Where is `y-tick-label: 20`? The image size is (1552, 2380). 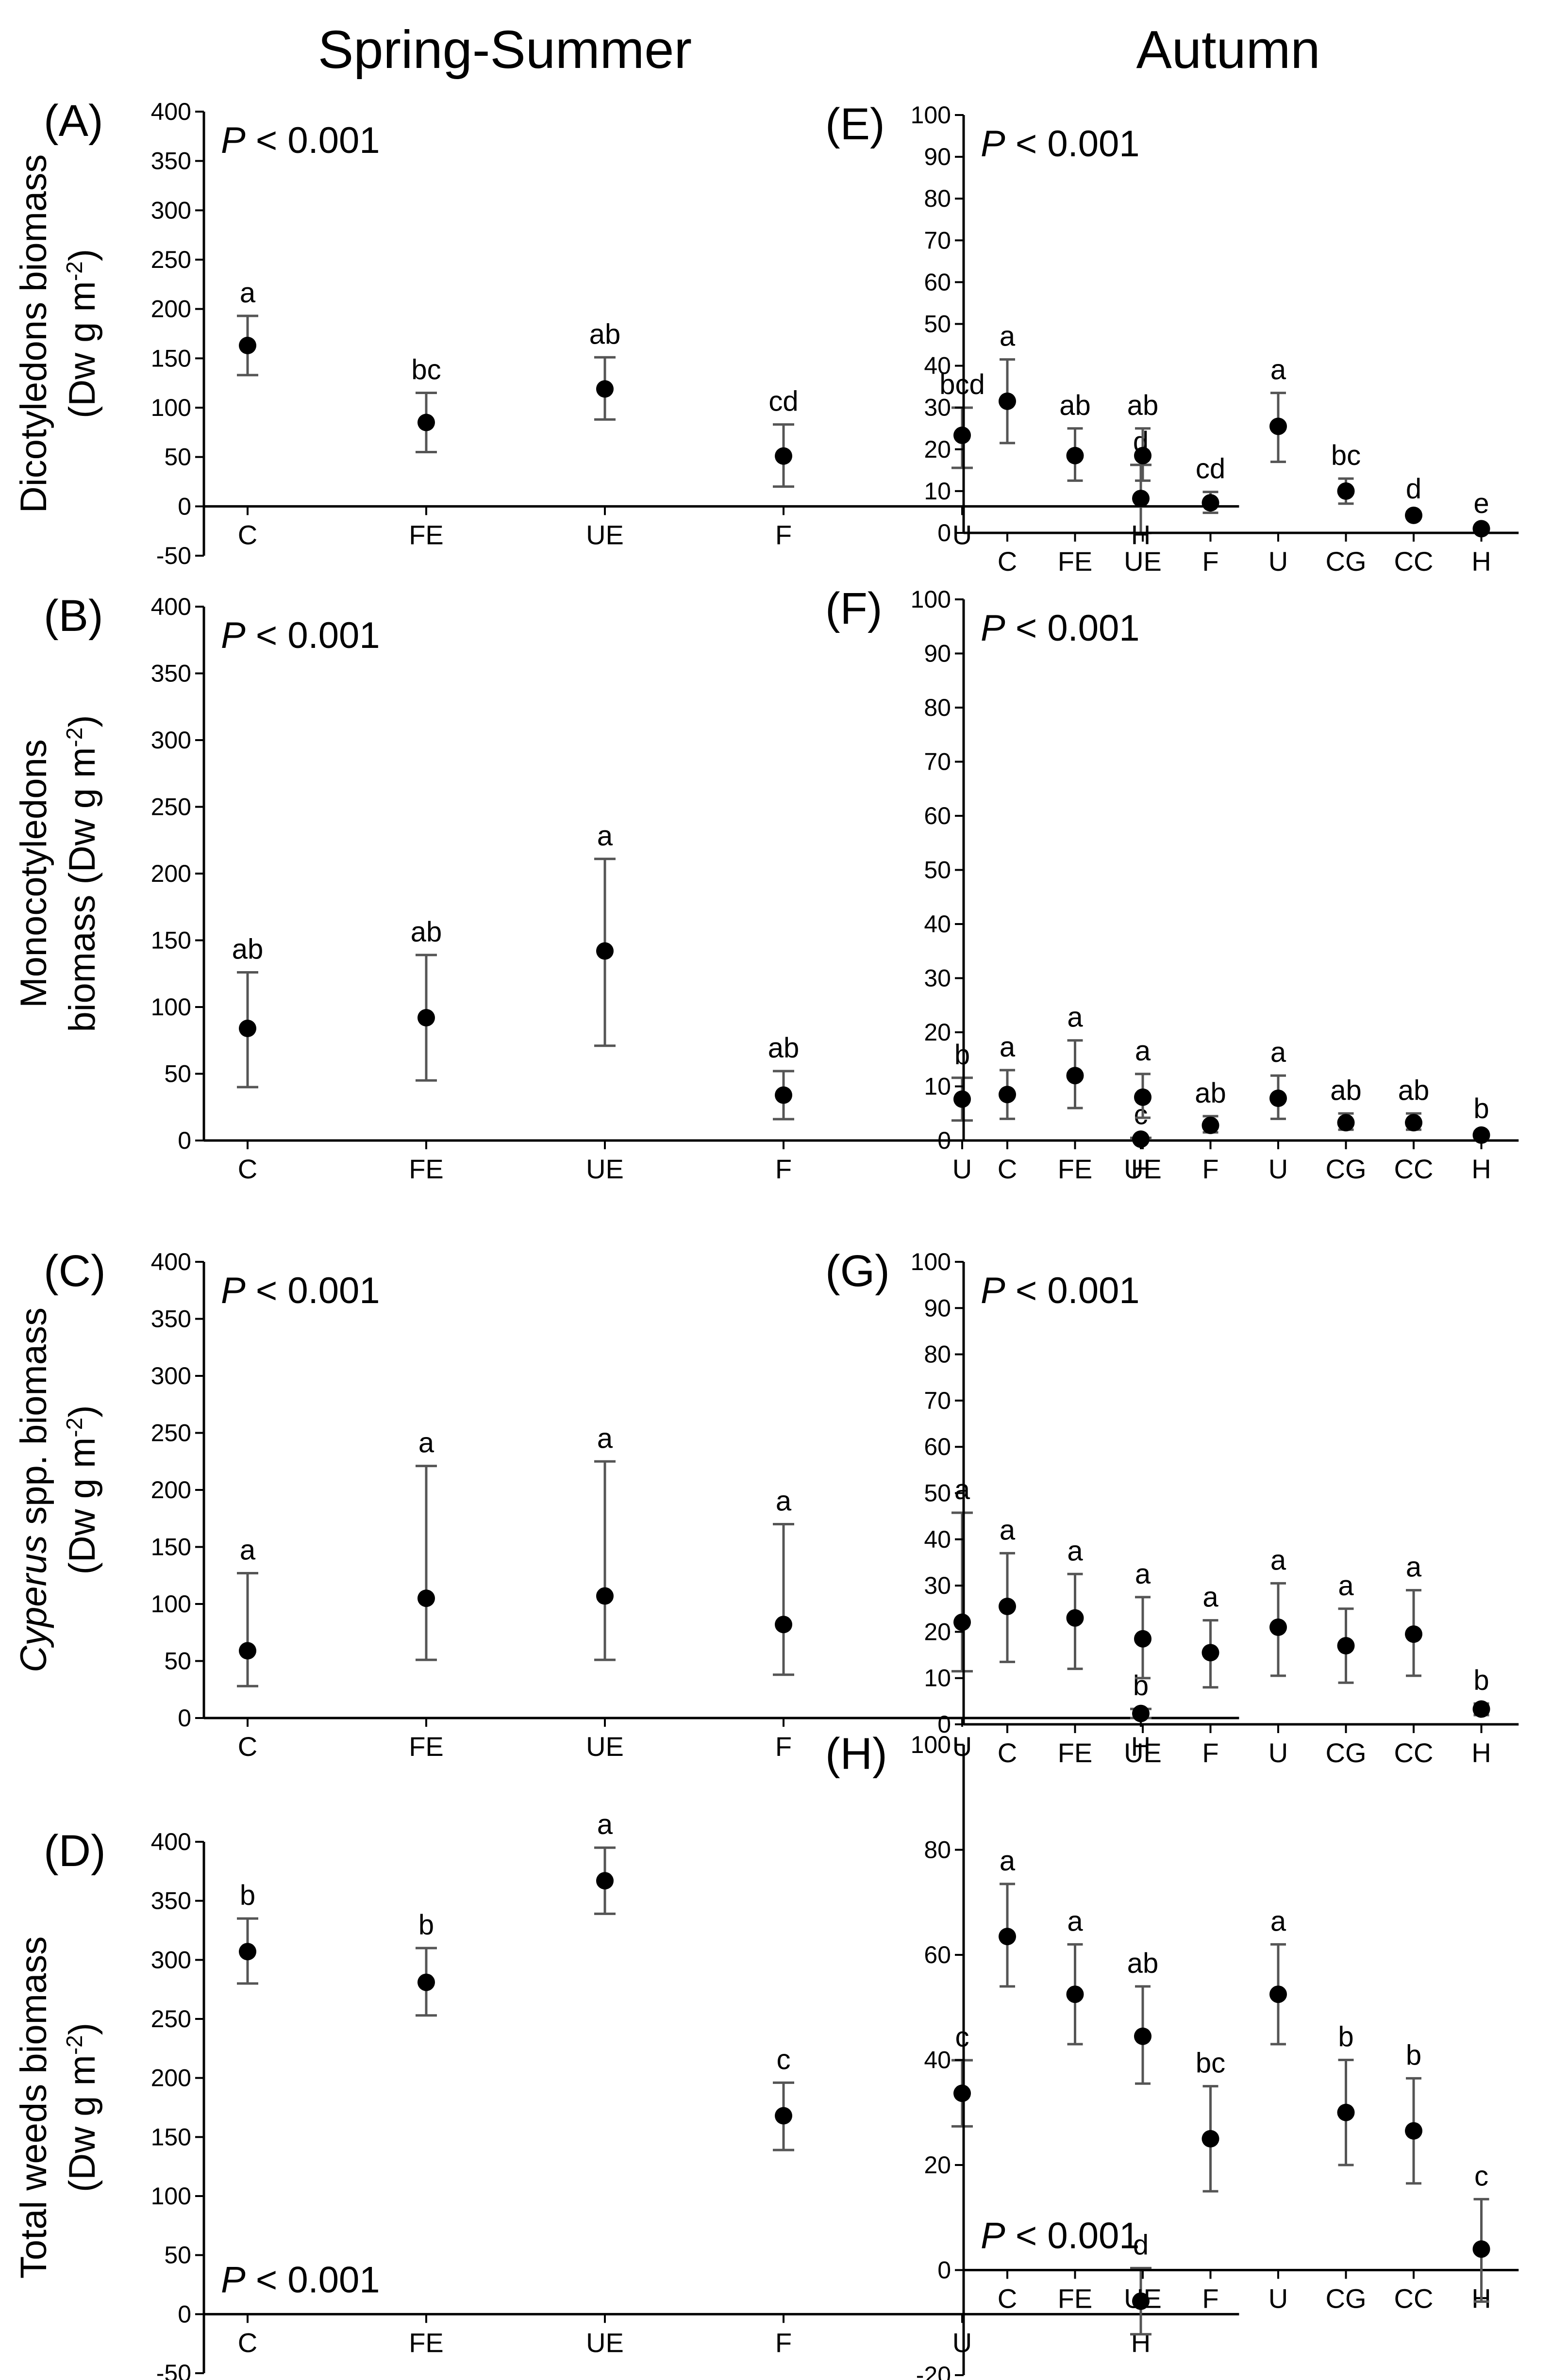 y-tick-label: 20 is located at coordinates (937, 1631).